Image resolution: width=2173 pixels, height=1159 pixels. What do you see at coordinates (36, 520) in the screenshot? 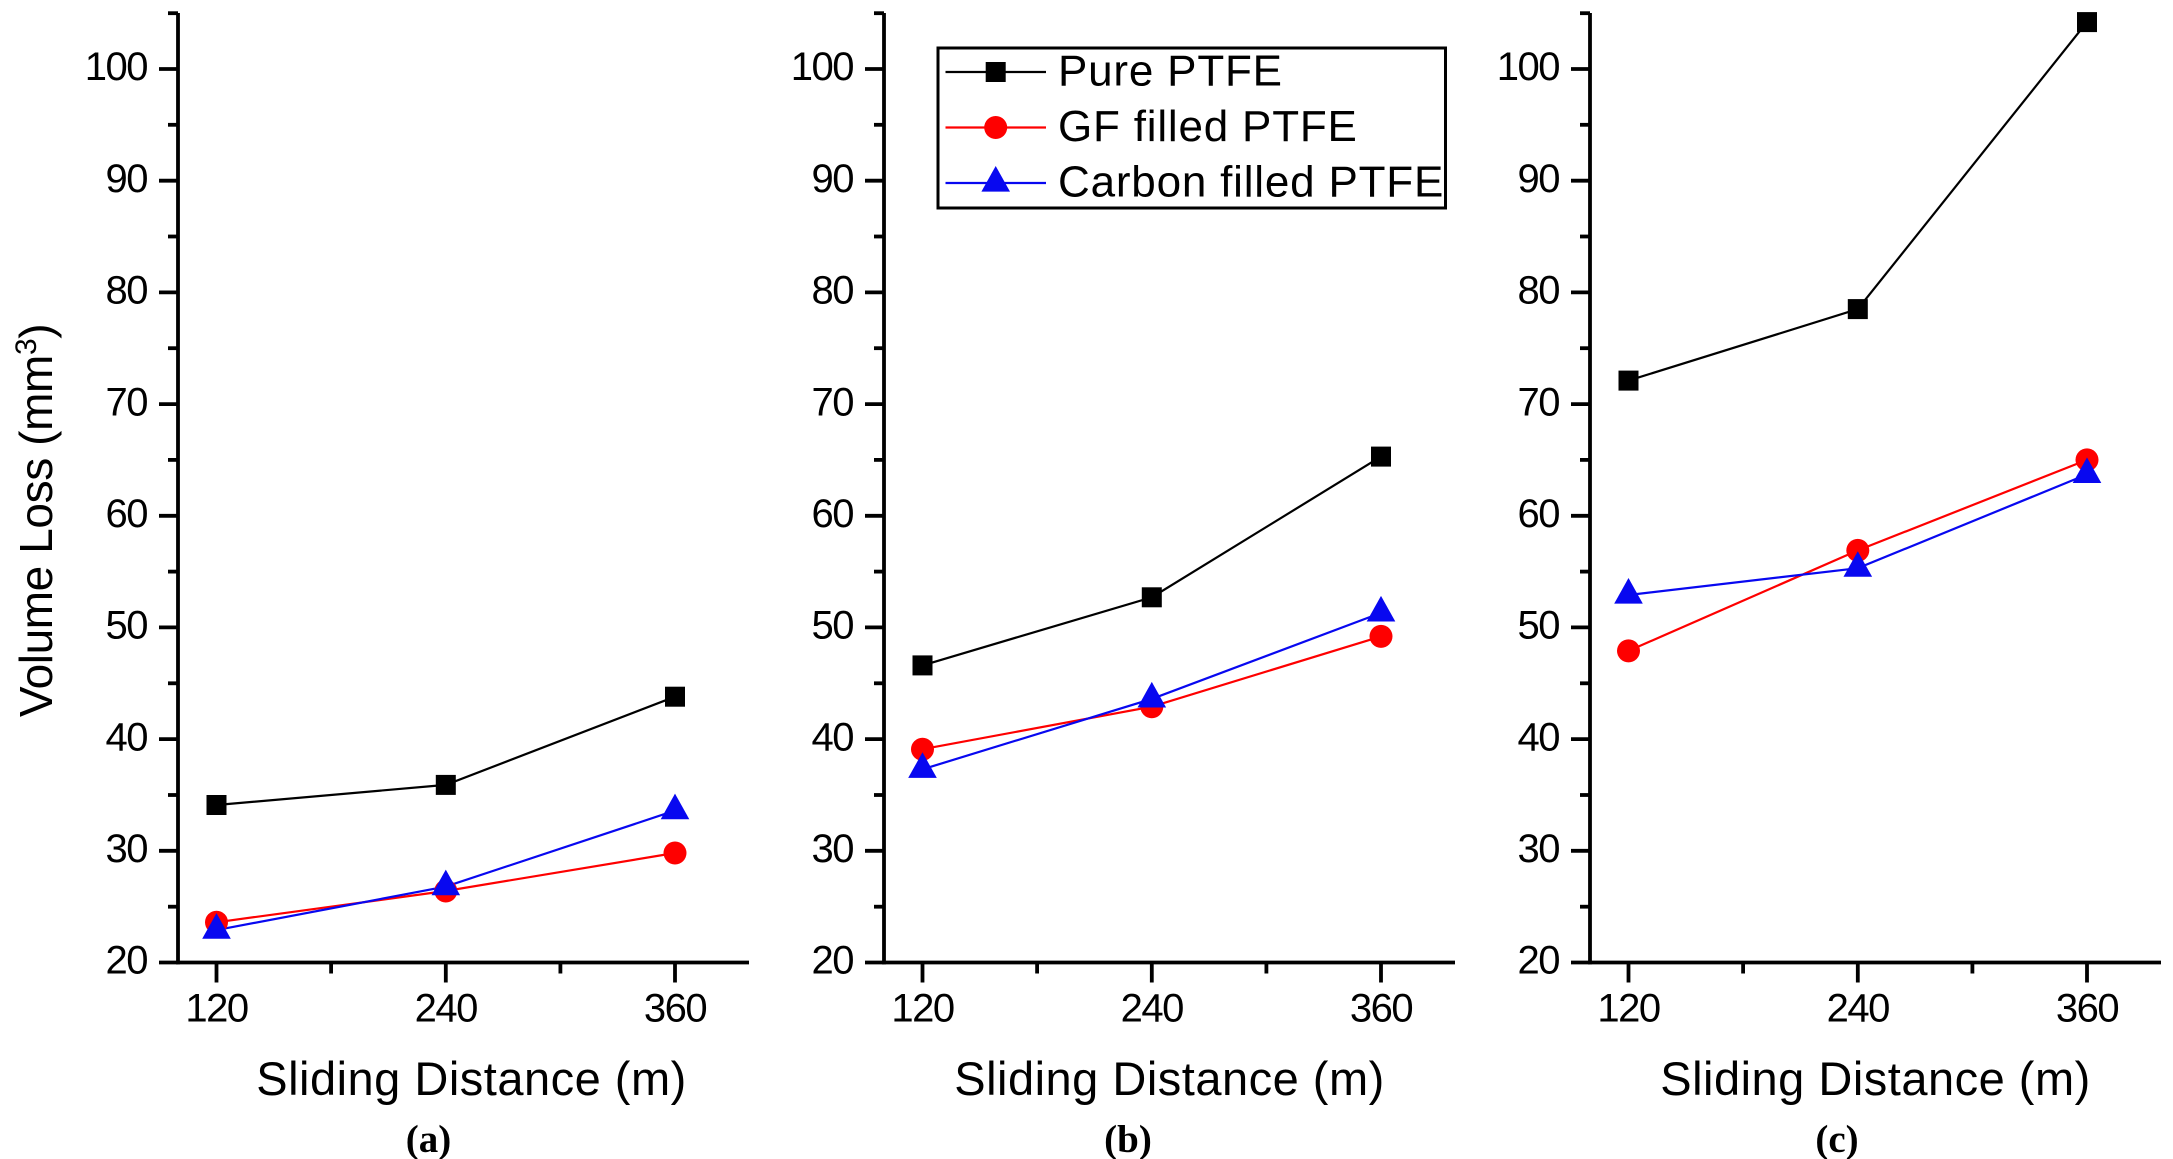
I see `svg-text: Volume Loss (mm3)` at bounding box center [36, 520].